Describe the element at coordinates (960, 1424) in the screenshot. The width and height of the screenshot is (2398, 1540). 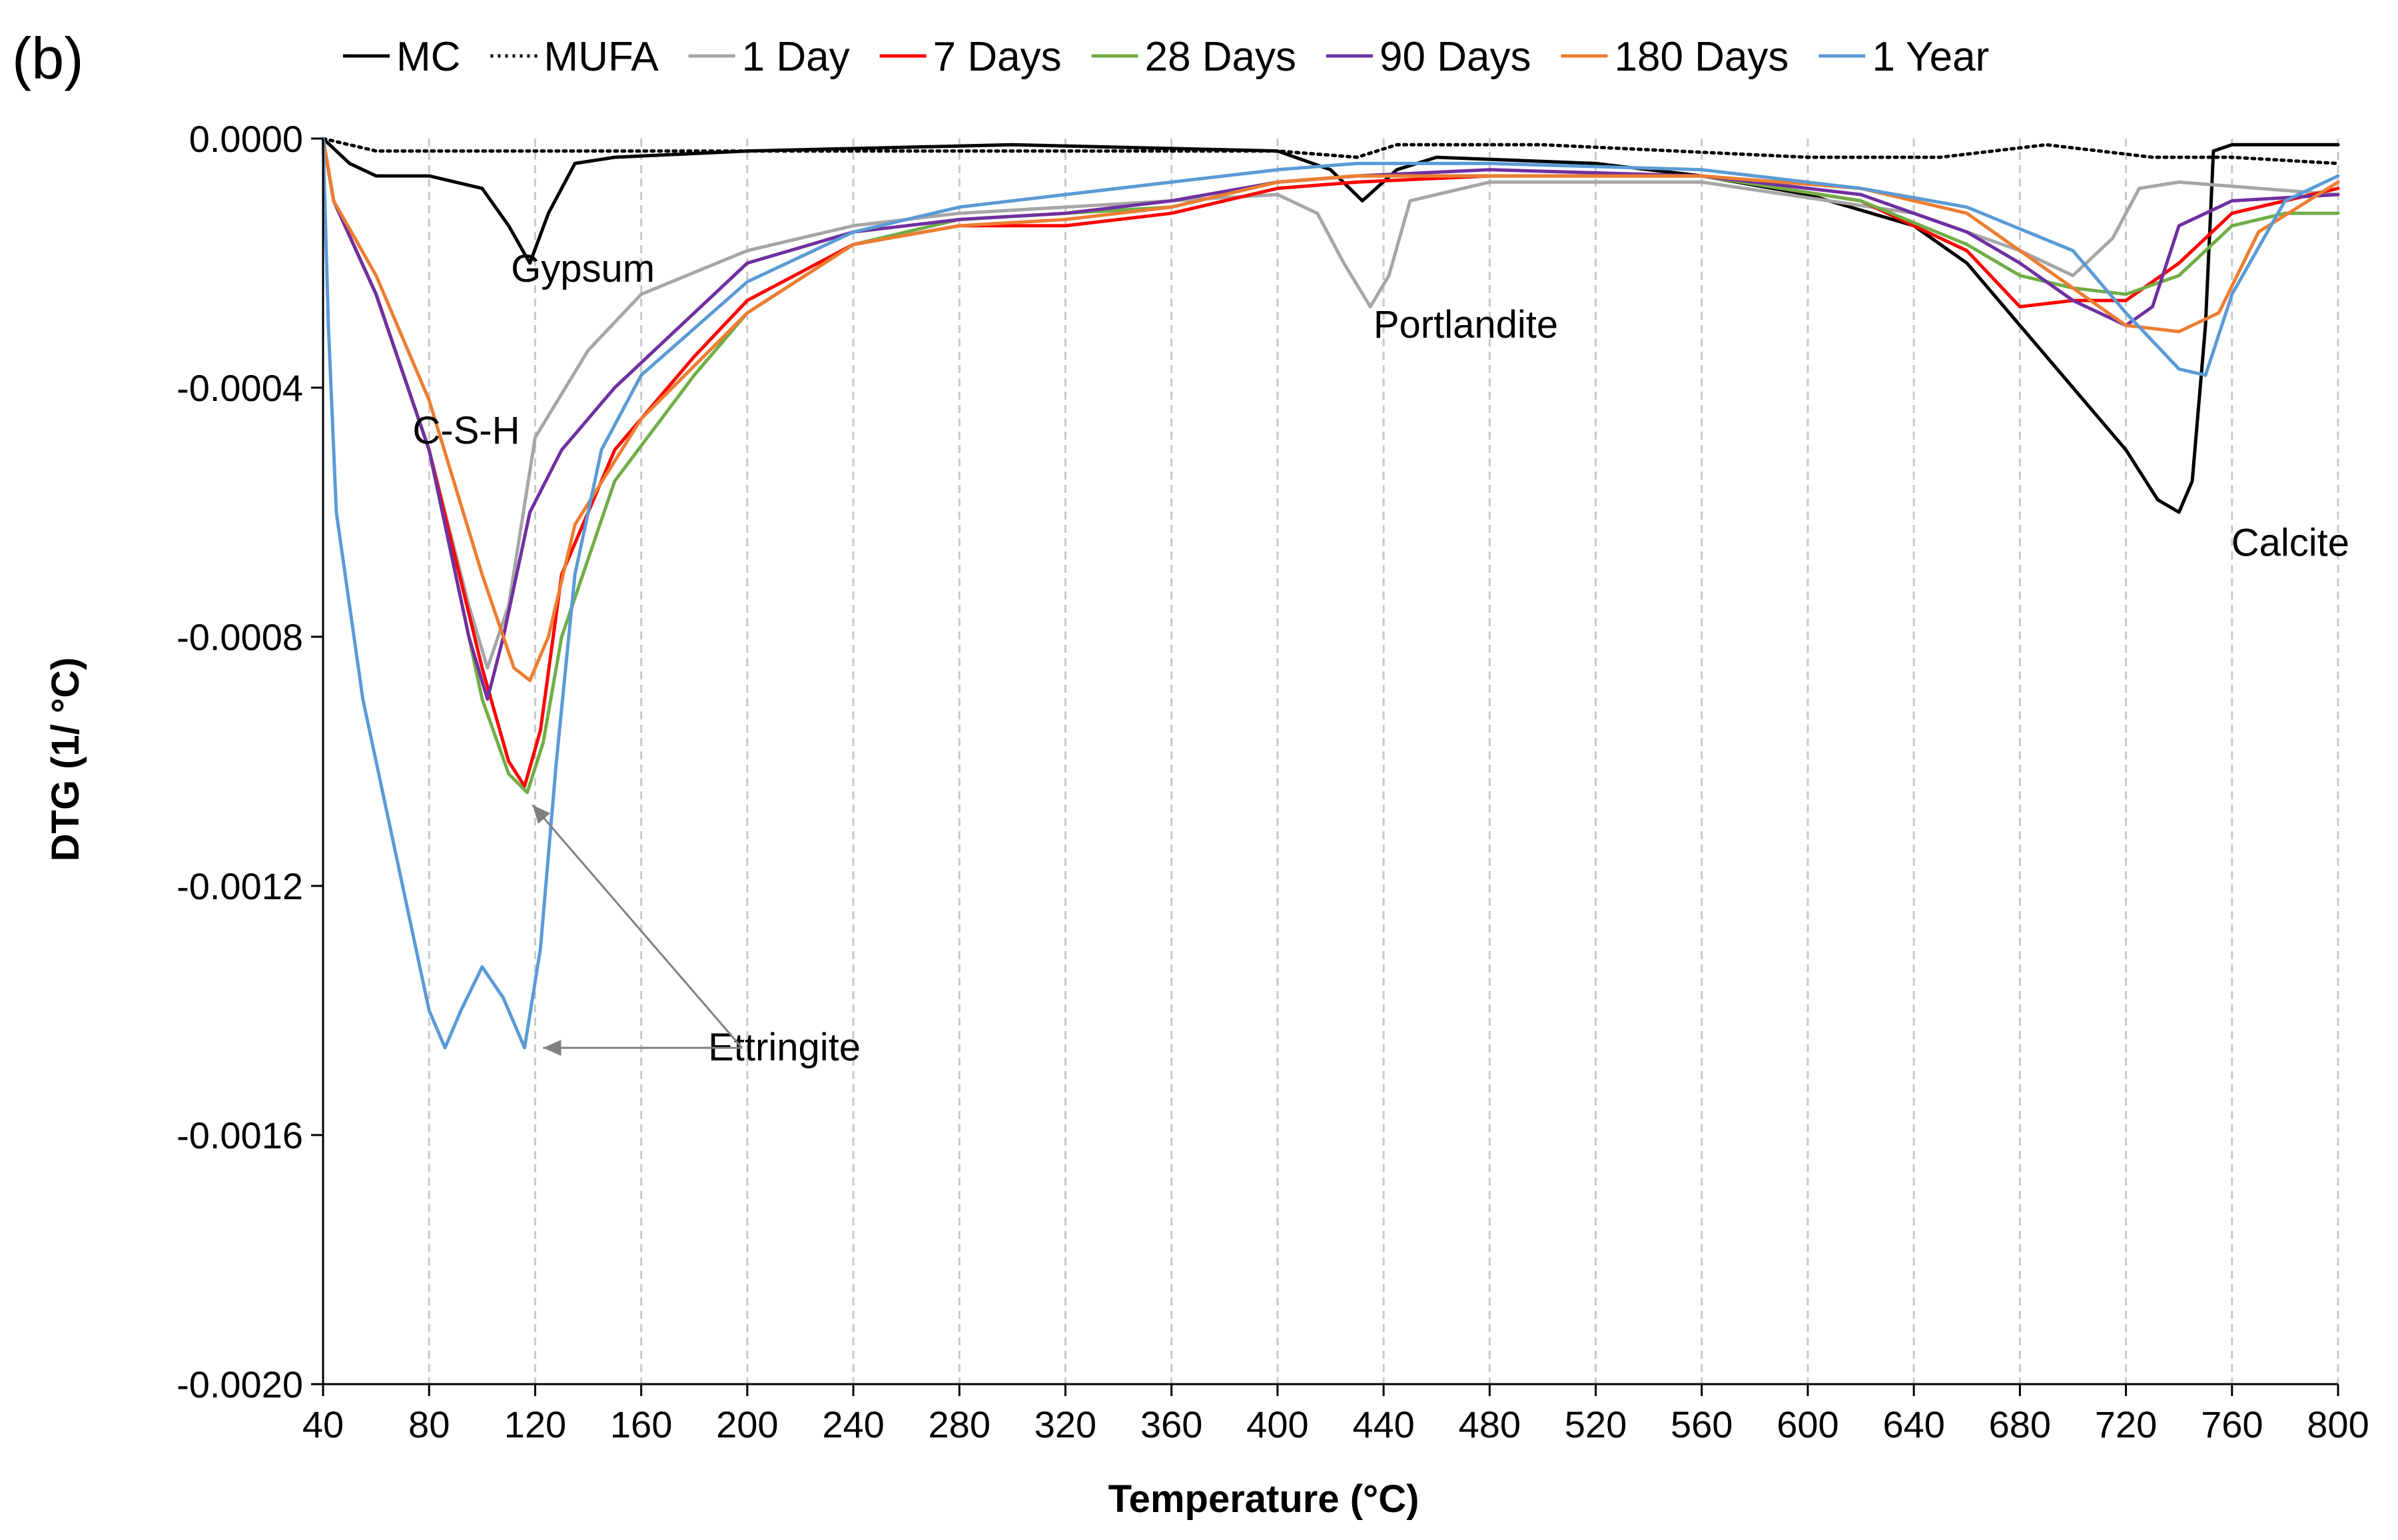
I see `x-tick-label-280: 280` at that location.